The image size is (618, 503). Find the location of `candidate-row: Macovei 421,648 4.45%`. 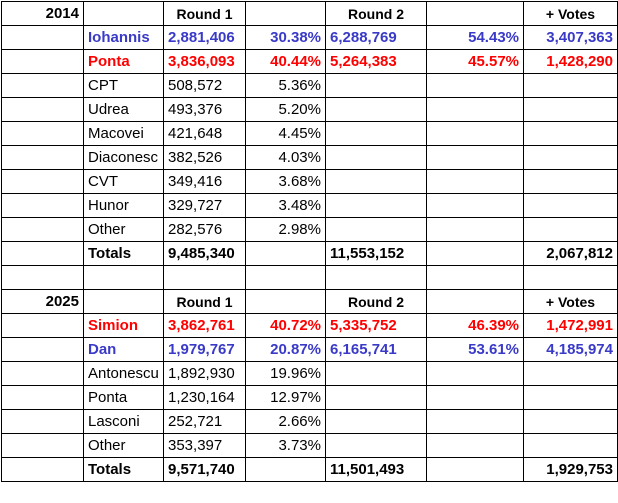

candidate-row: Macovei 421,648 4.45% is located at coordinates (309, 133).